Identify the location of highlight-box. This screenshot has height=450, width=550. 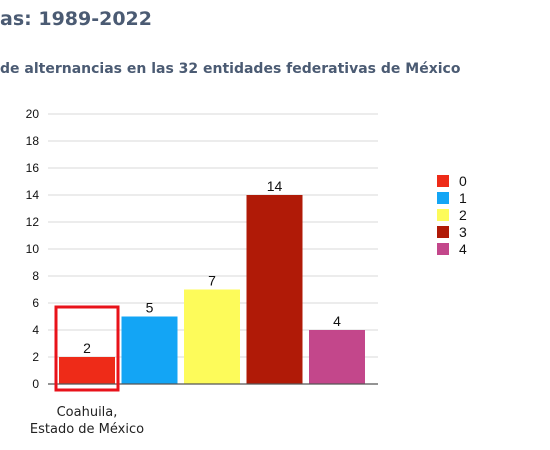
(87, 348).